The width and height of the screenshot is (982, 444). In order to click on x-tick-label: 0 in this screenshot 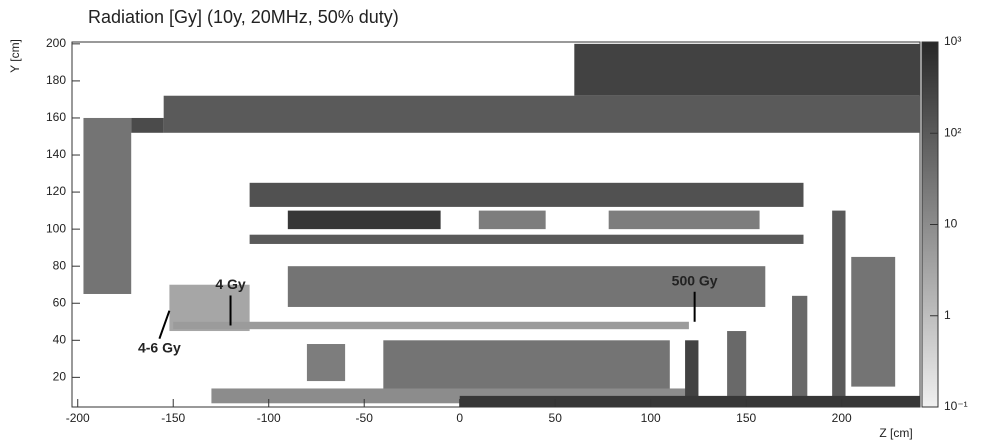, I will do `click(459, 418)`.